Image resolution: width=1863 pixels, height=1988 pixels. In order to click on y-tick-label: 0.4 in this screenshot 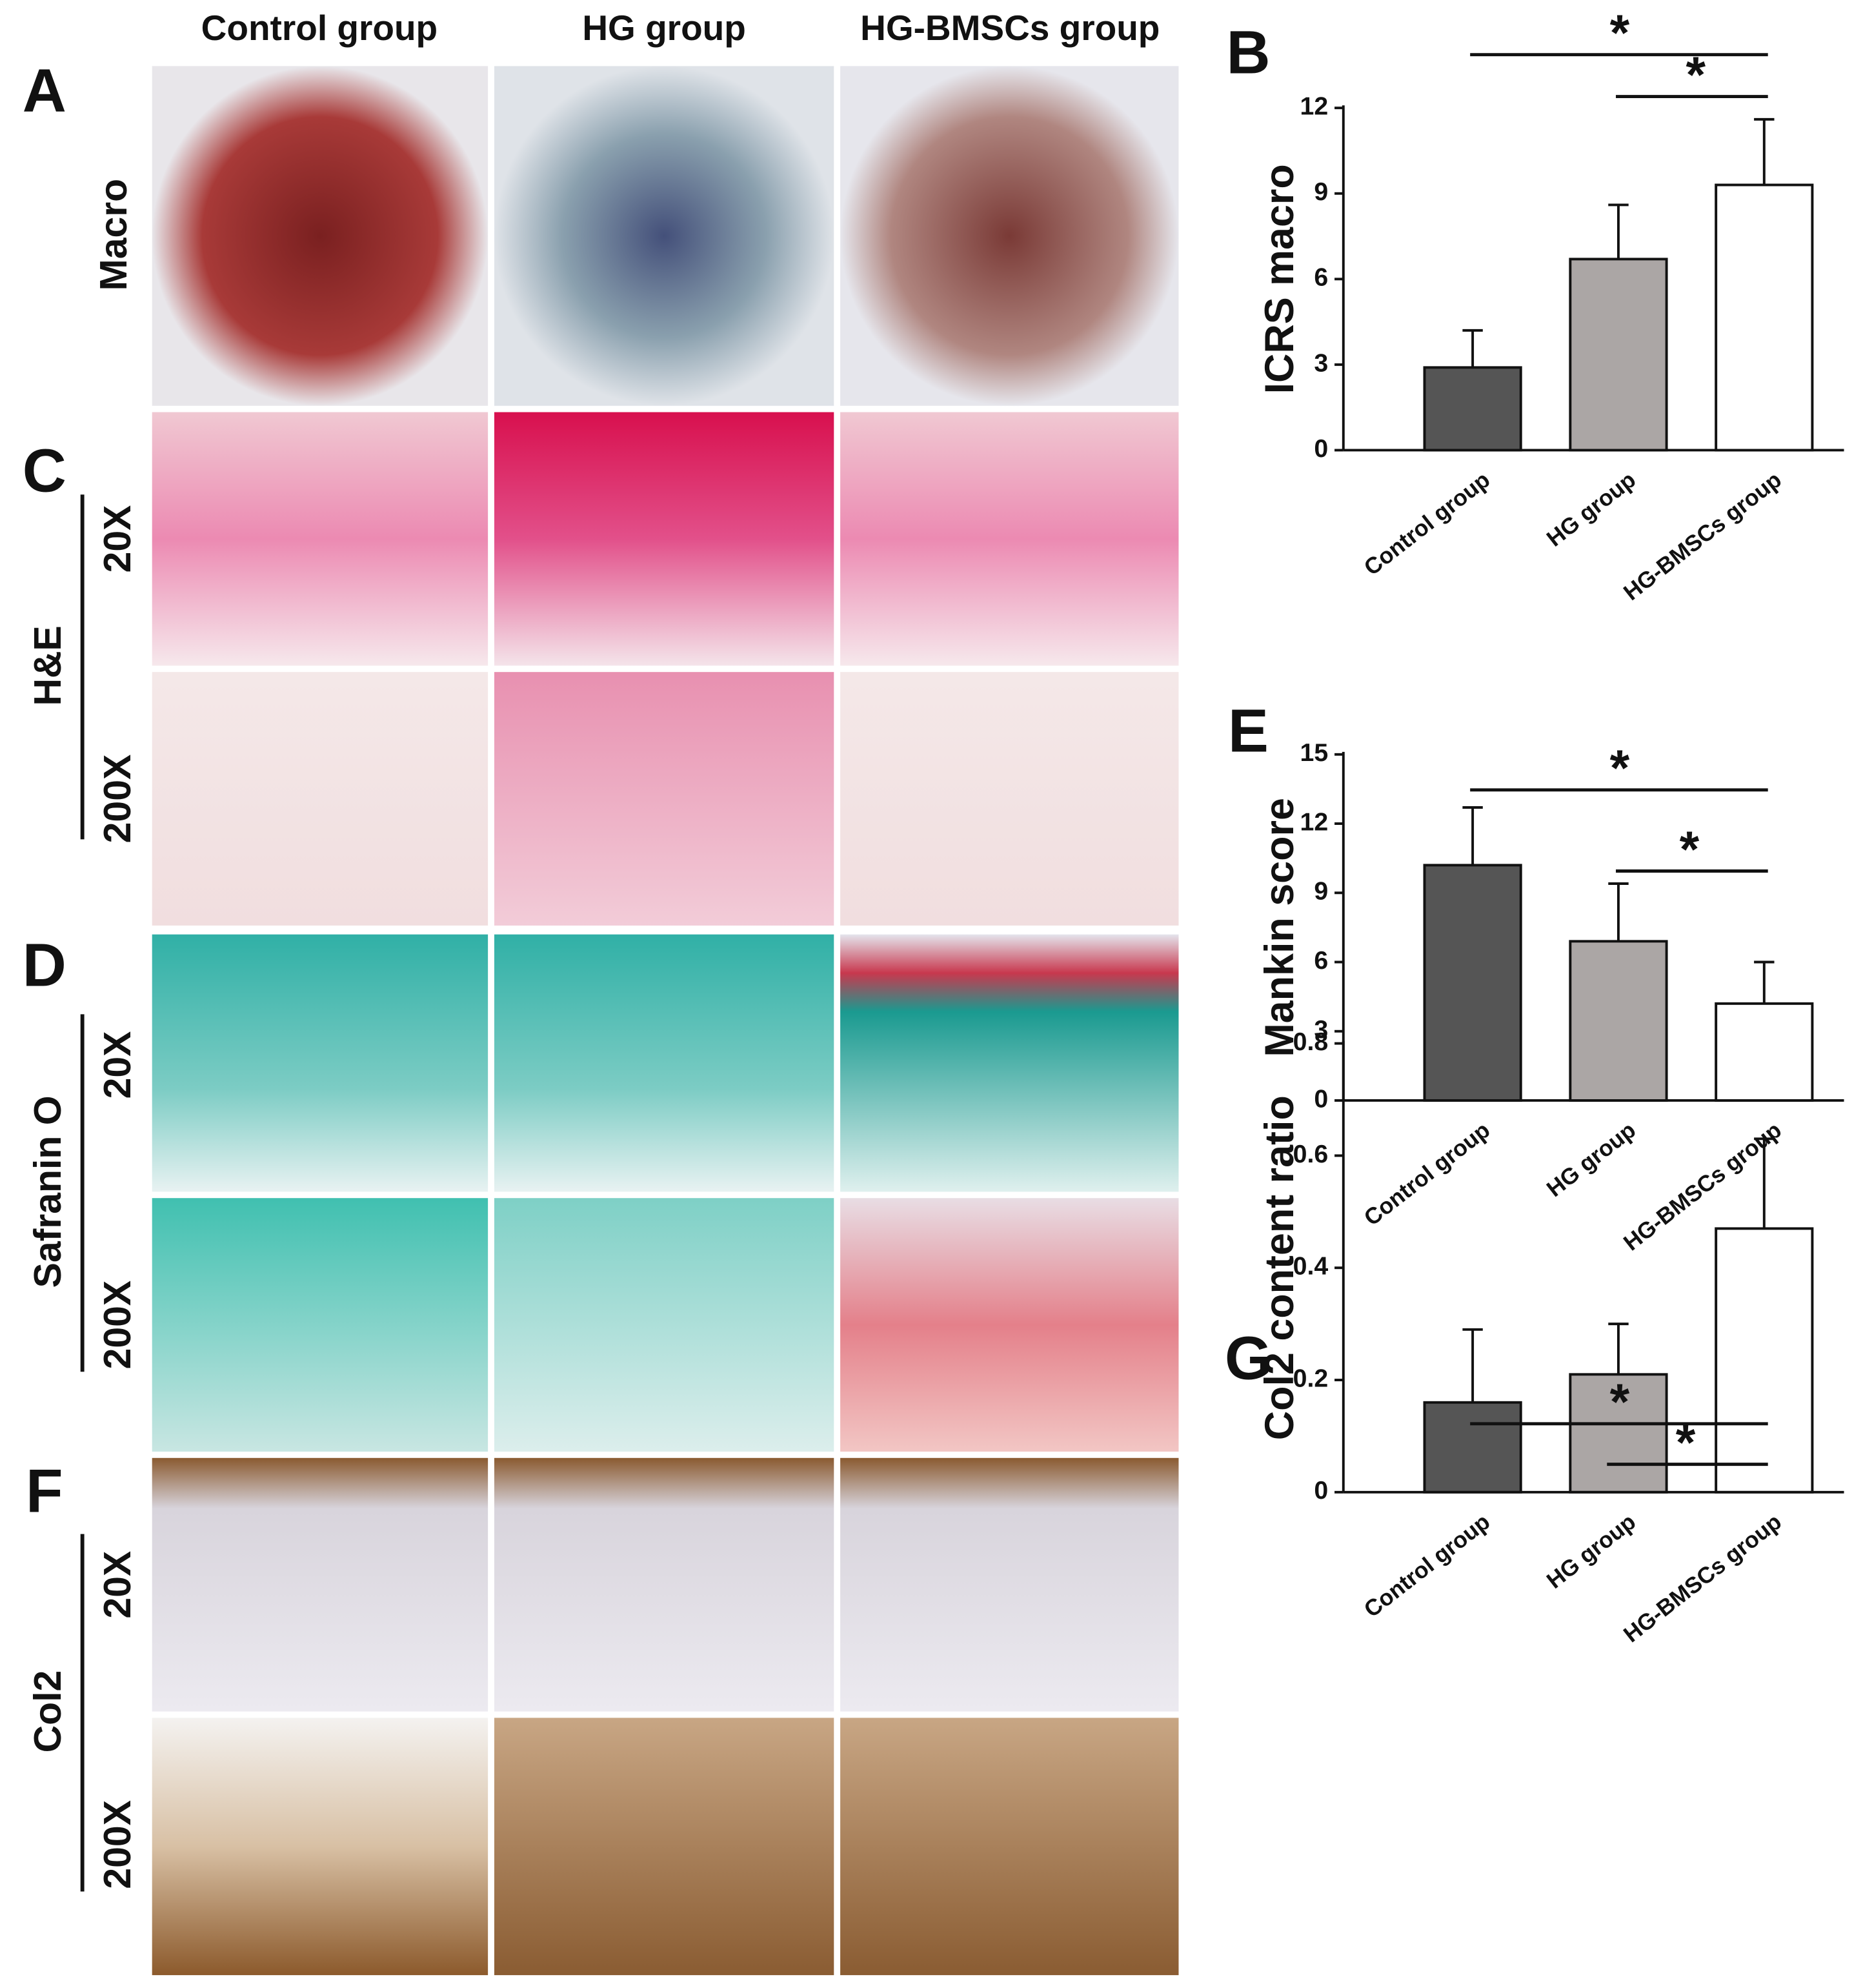, I will do `click(1311, 1266)`.